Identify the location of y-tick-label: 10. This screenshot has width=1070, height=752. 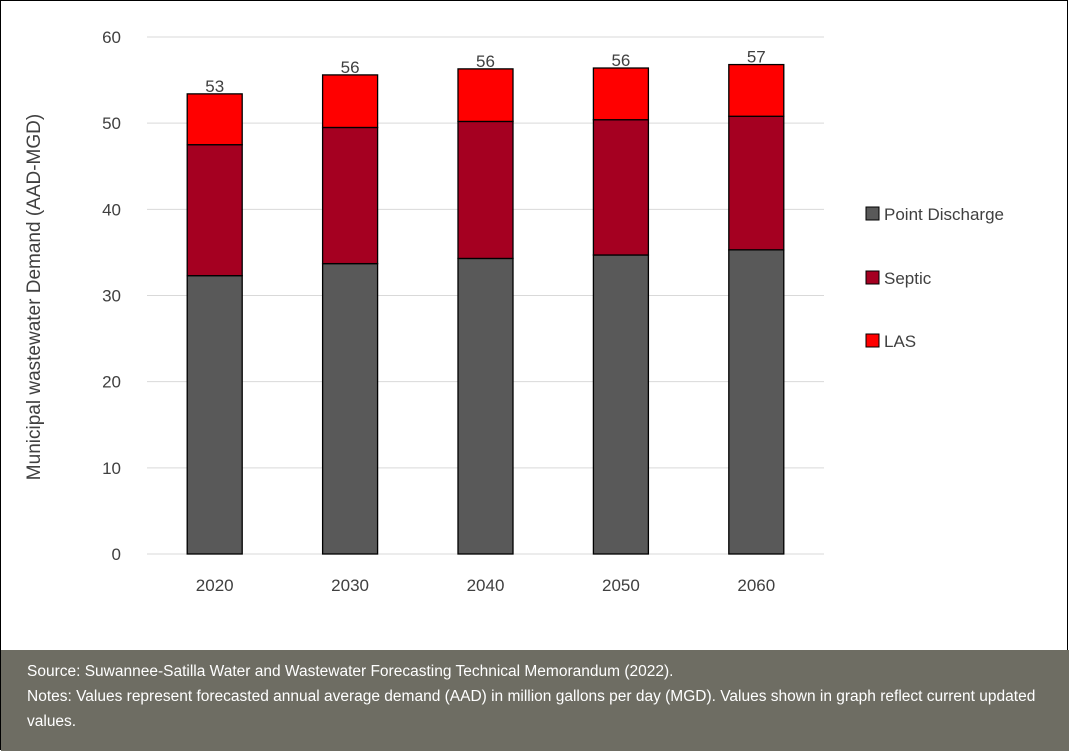
(111, 468).